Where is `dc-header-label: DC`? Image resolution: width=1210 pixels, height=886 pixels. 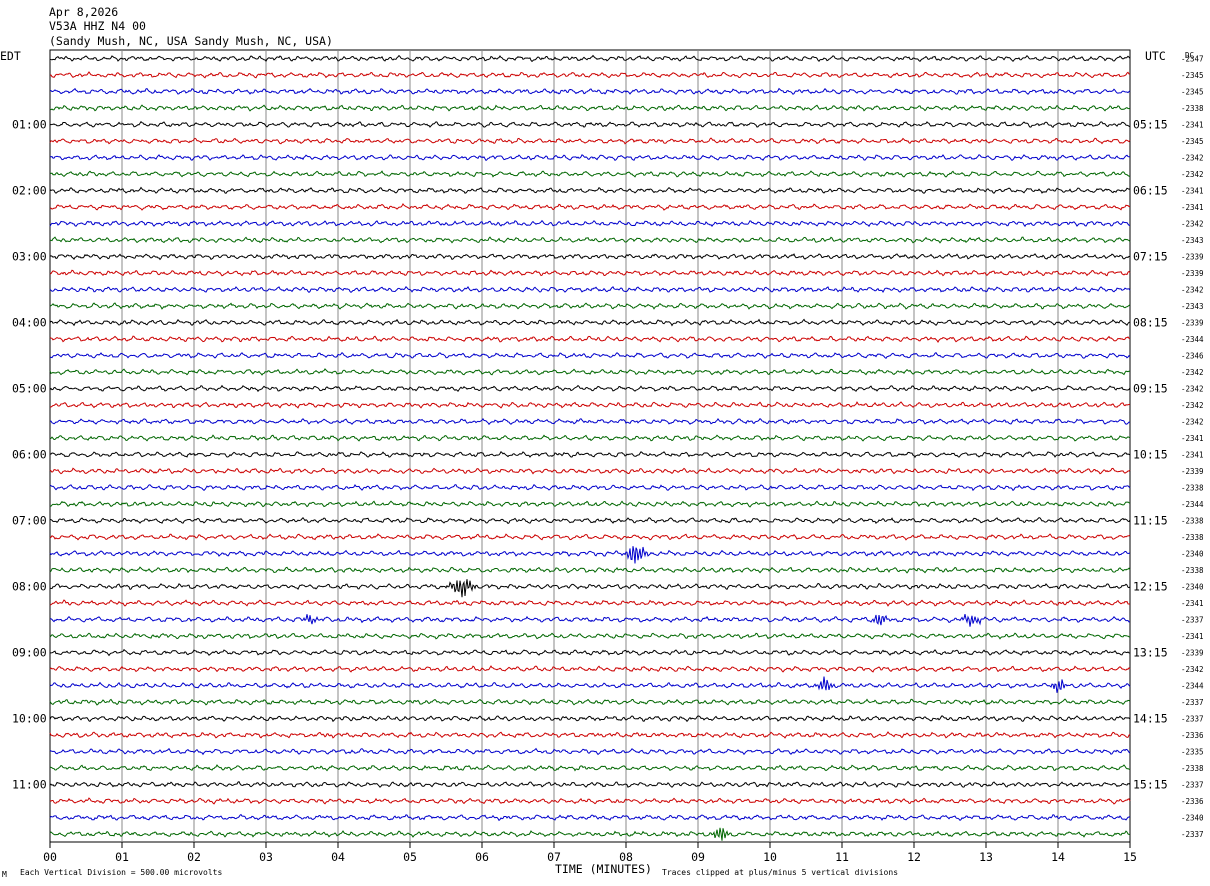
dc-header-label: DC is located at coordinates (1189, 55).